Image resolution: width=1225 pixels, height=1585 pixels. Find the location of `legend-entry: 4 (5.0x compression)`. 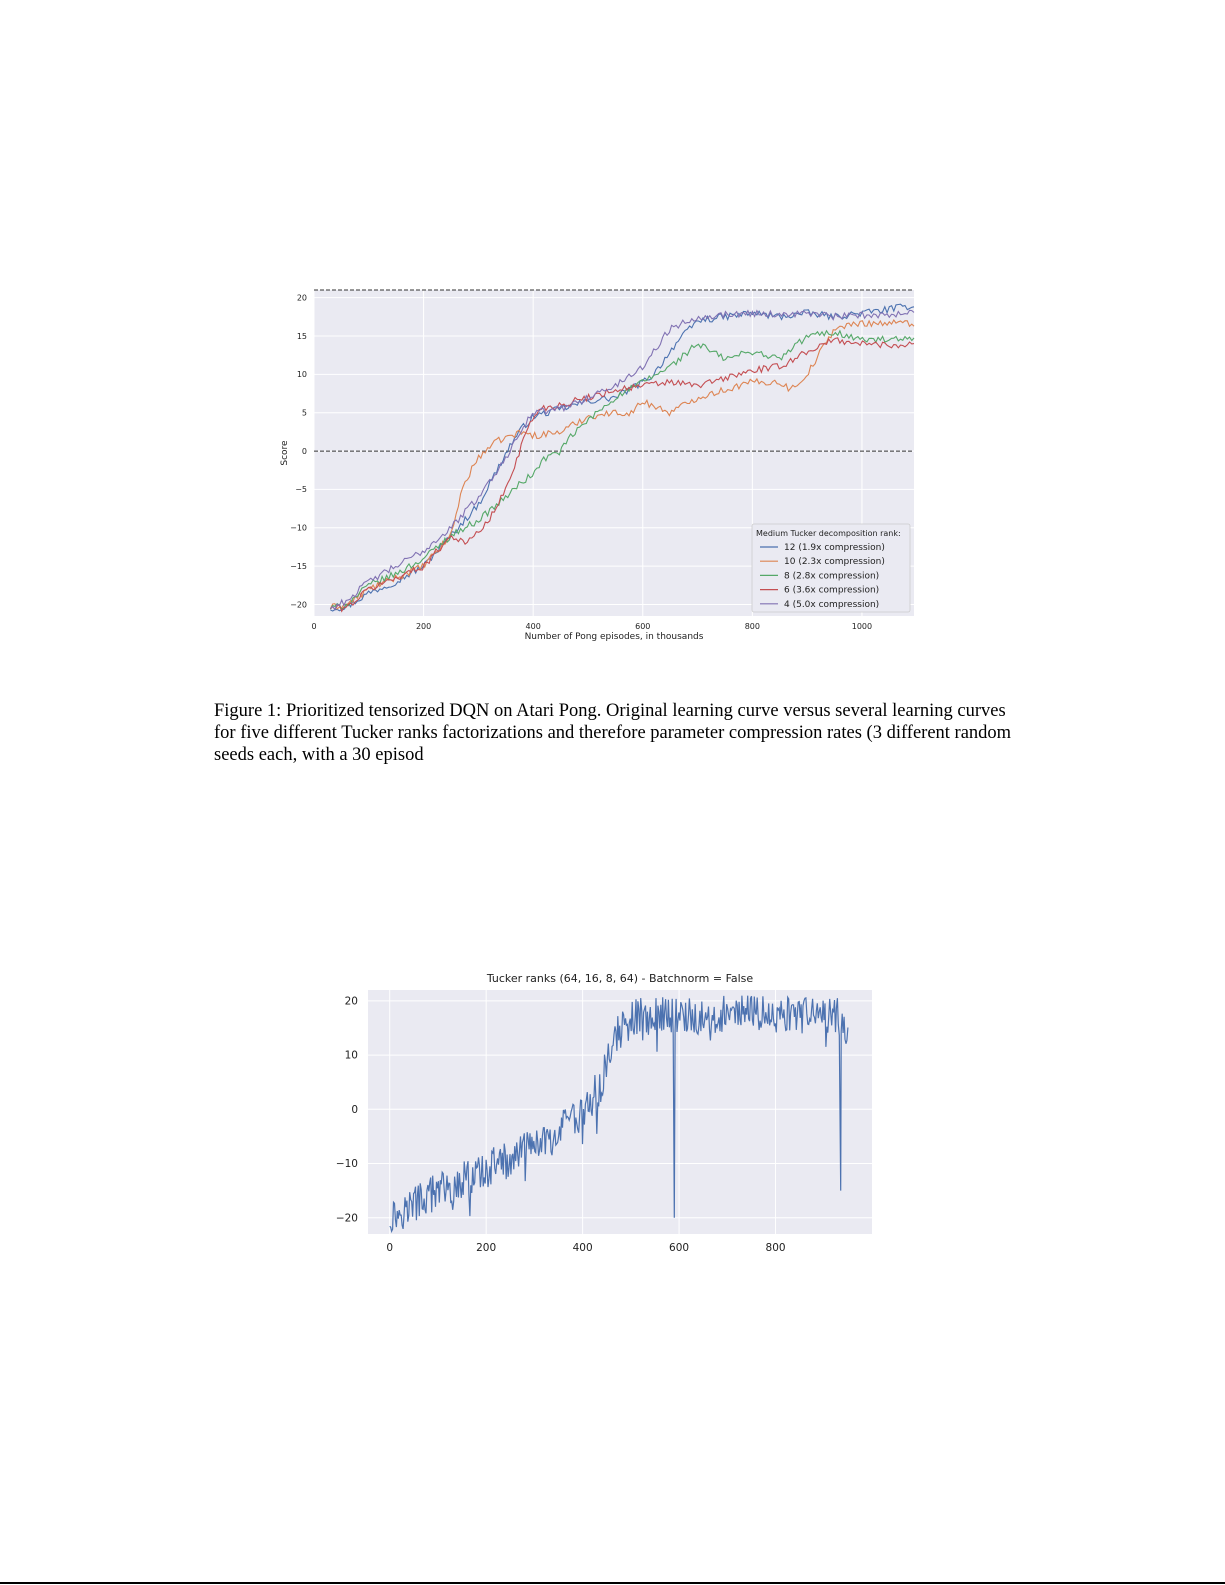

legend-entry: 4 (5.0x compression) is located at coordinates (831, 605).